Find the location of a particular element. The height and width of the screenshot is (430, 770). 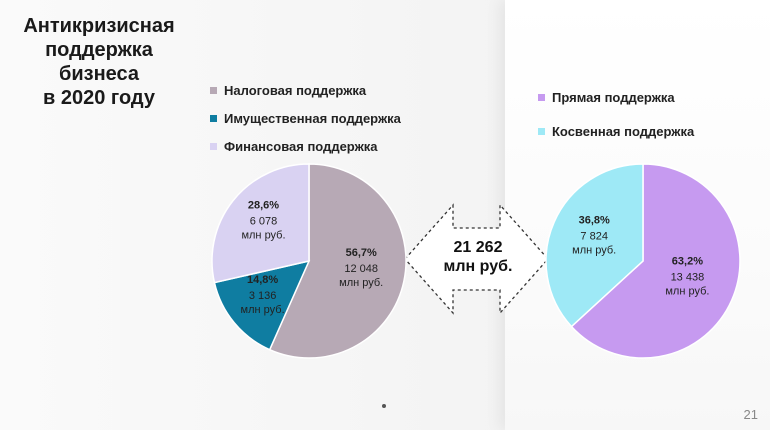

slice-value-label: 13 438 is located at coordinates (688, 278).